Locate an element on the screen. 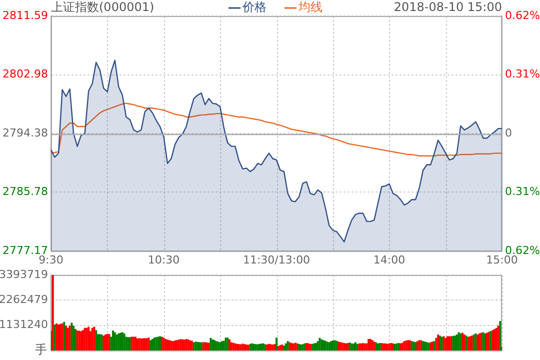 This screenshot has width=540, height=360. y-axis-title: 手 is located at coordinates (41, 349).